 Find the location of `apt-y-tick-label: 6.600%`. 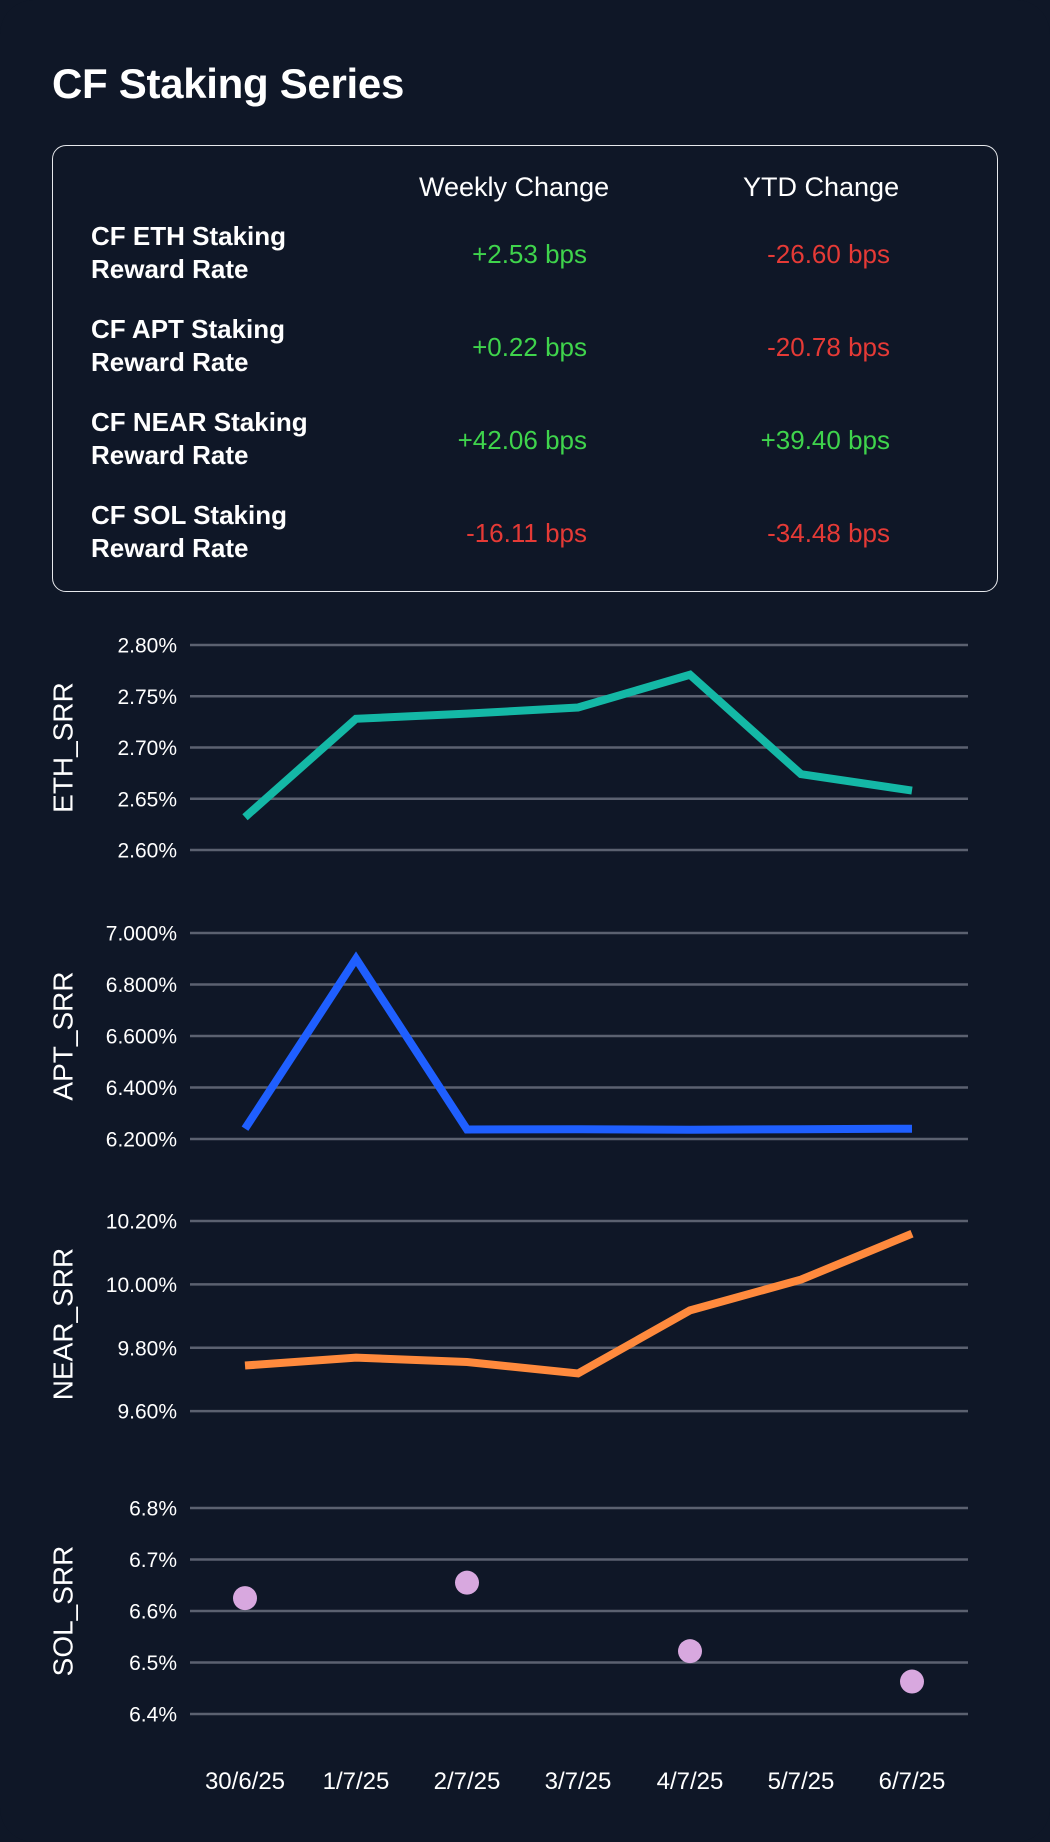

apt-y-tick-label: 6.600% is located at coordinates (141, 1037).